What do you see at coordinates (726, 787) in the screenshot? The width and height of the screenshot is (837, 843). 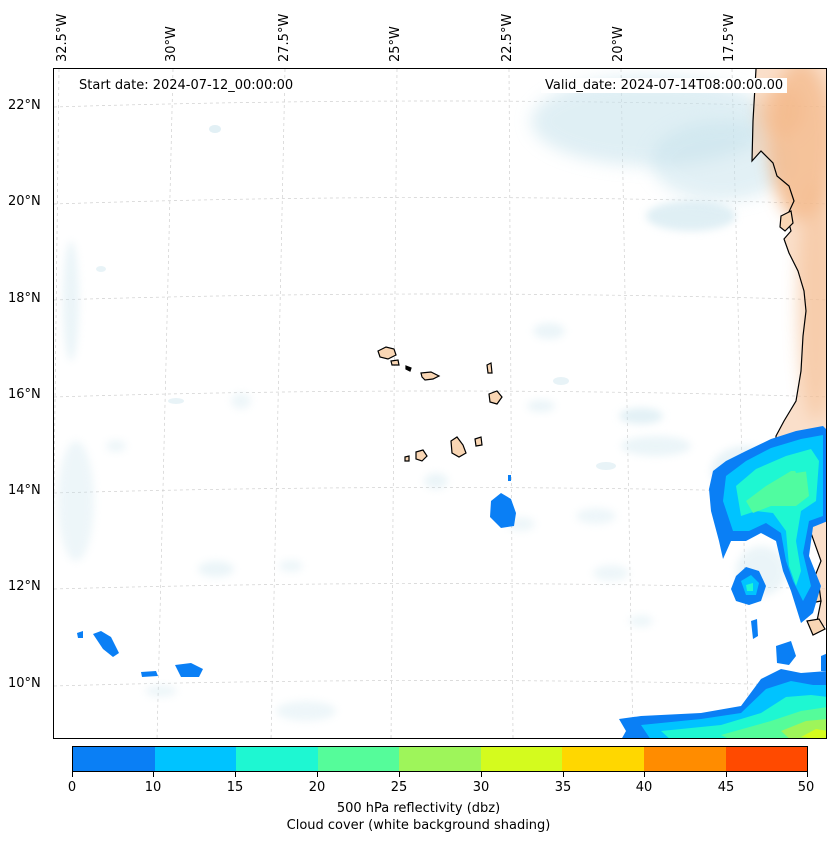 I see `colorbar-label-45: 45` at bounding box center [726, 787].